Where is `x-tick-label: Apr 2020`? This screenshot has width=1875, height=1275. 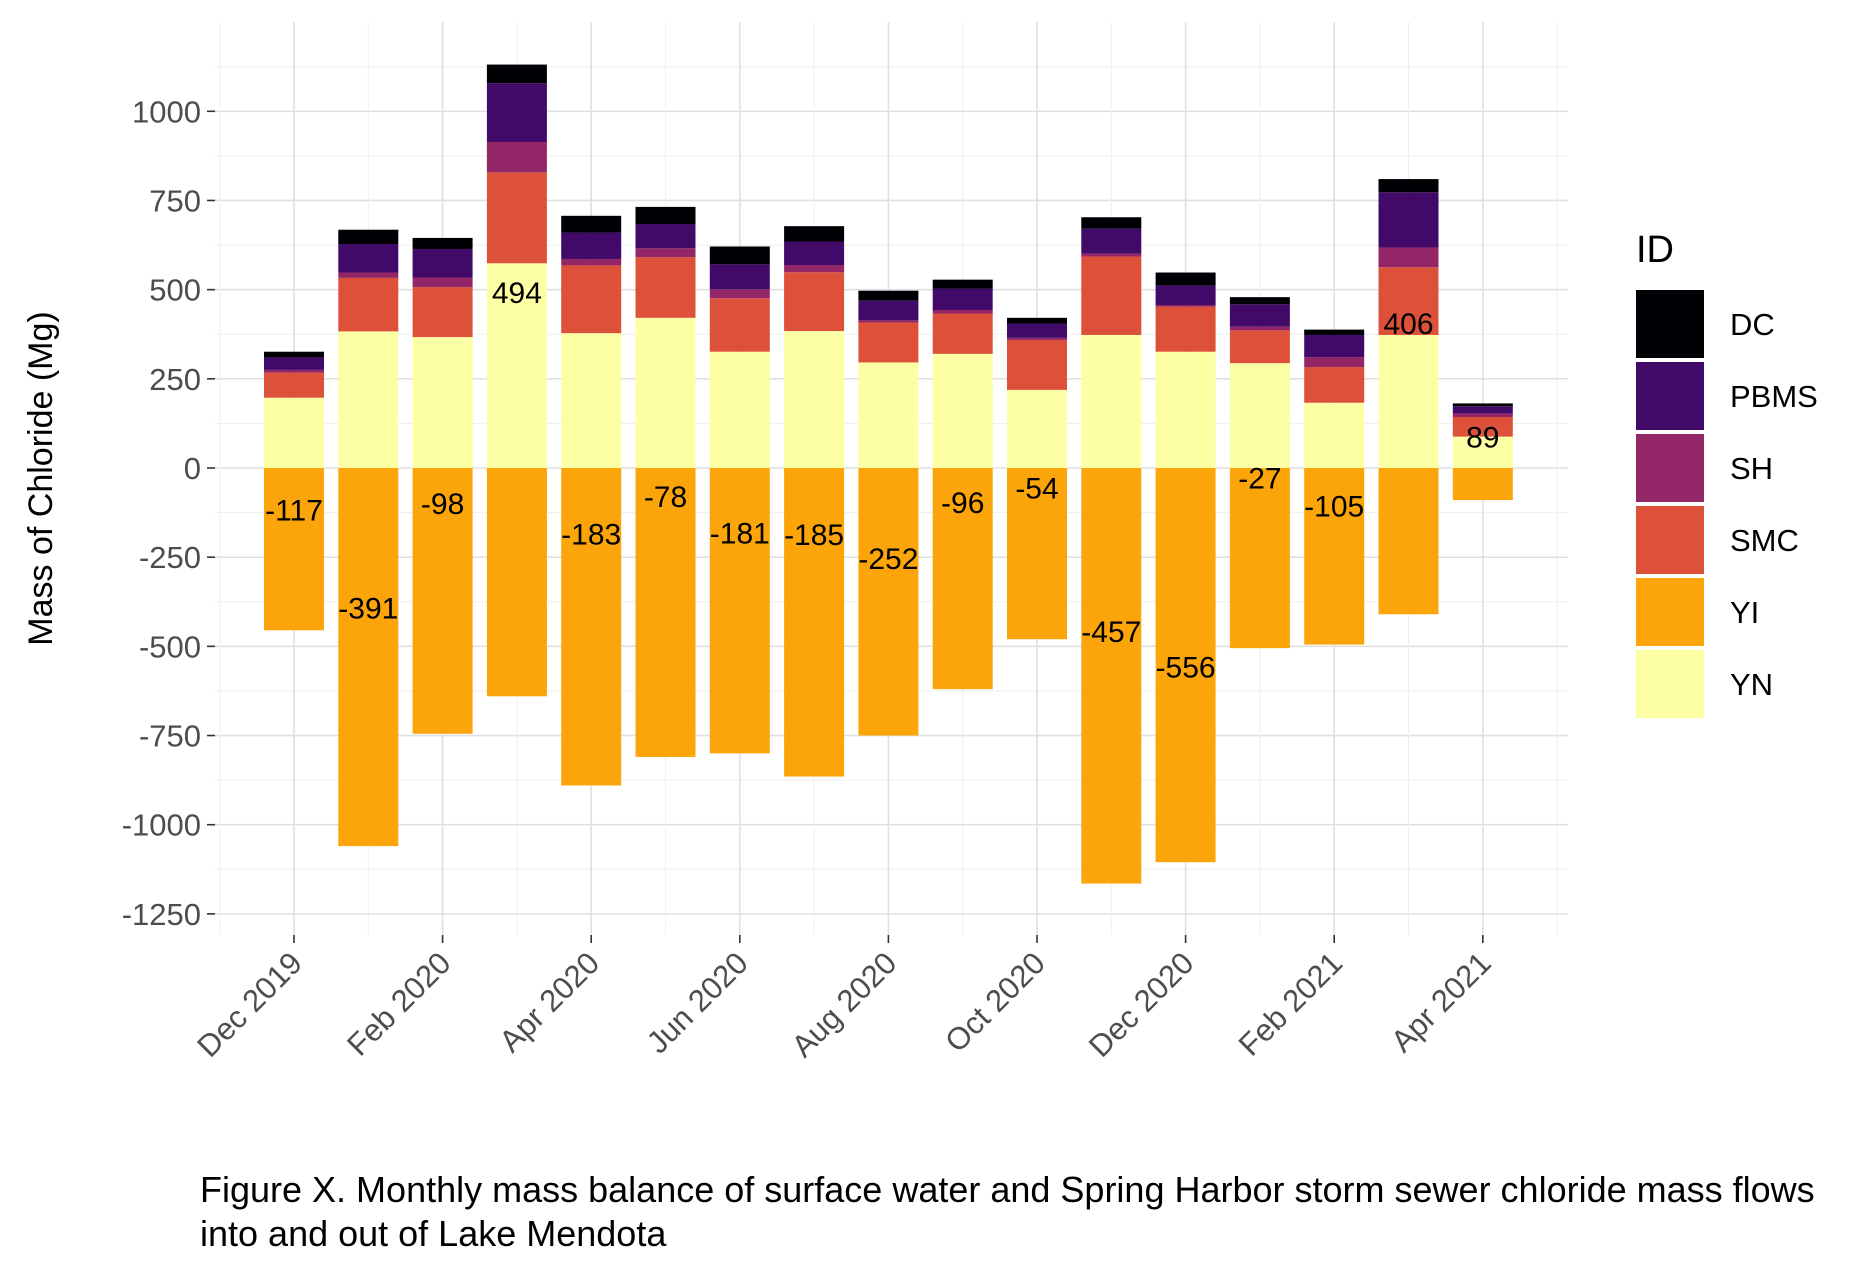 x-tick-label: Apr 2020 is located at coordinates (549, 1002).